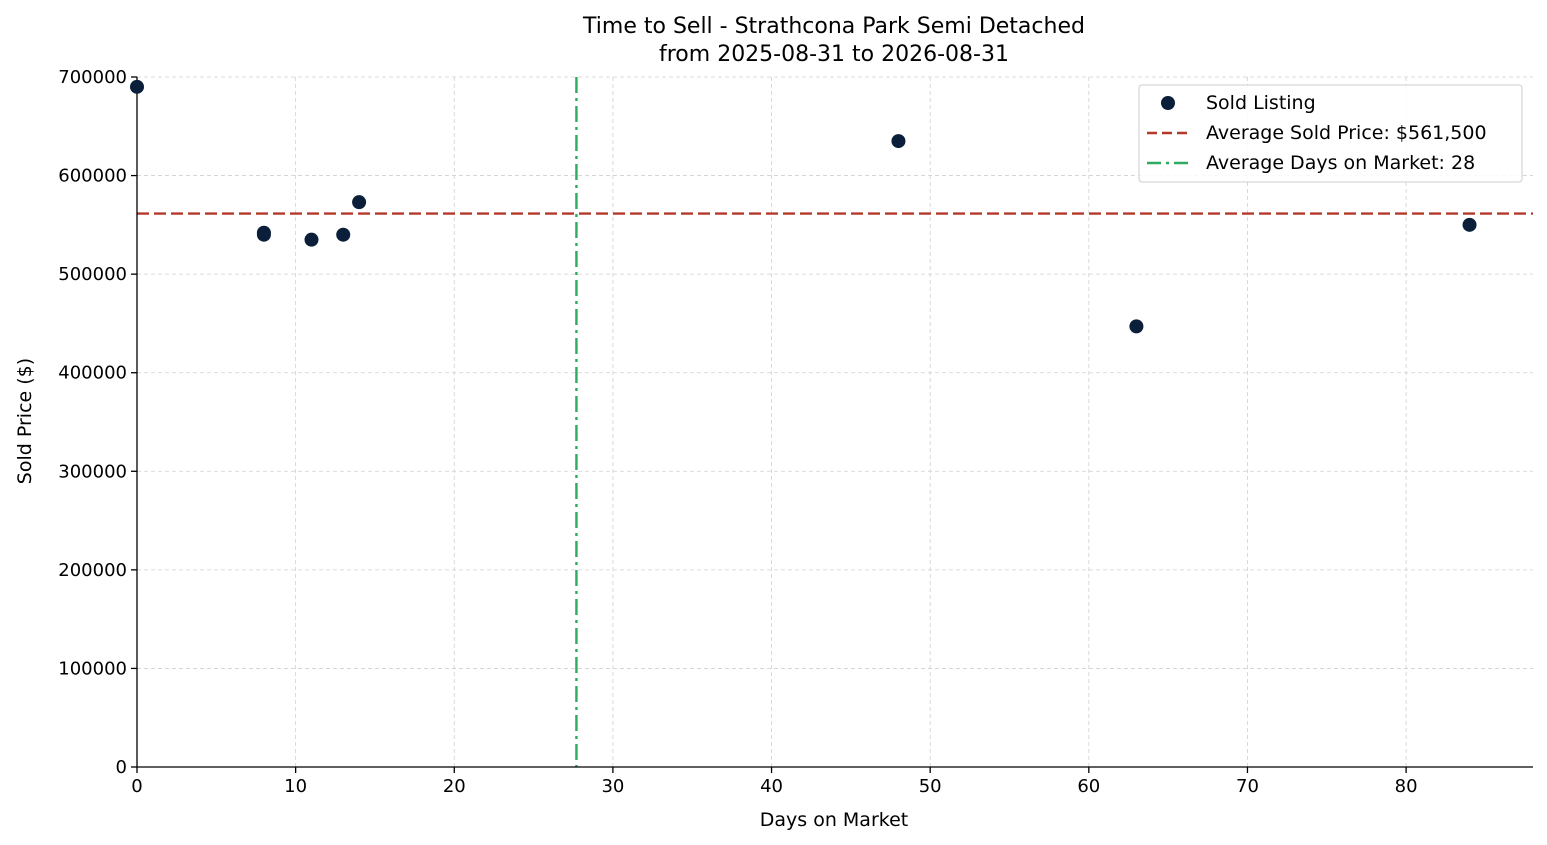 This screenshot has height=845, width=1547. What do you see at coordinates (92, 274) in the screenshot?
I see `y-tick-label: 500000` at bounding box center [92, 274].